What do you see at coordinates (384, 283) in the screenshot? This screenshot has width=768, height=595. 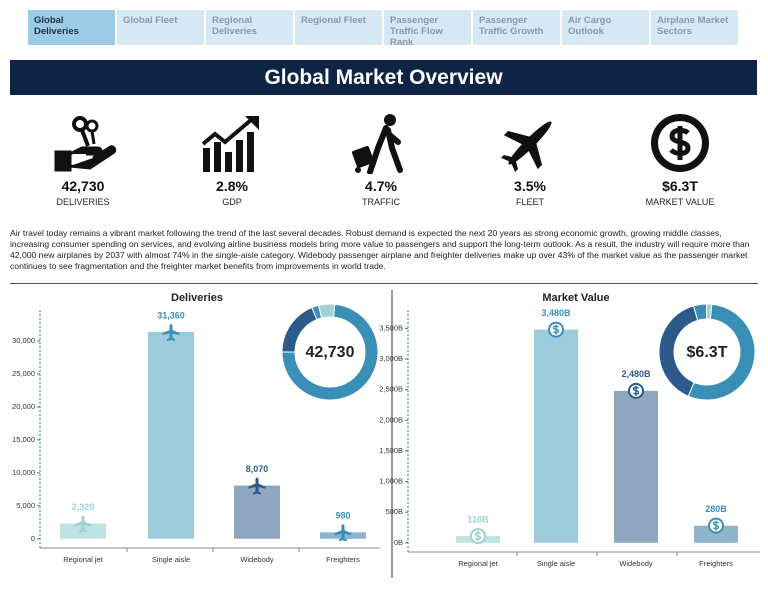 I see `separator` at bounding box center [384, 283].